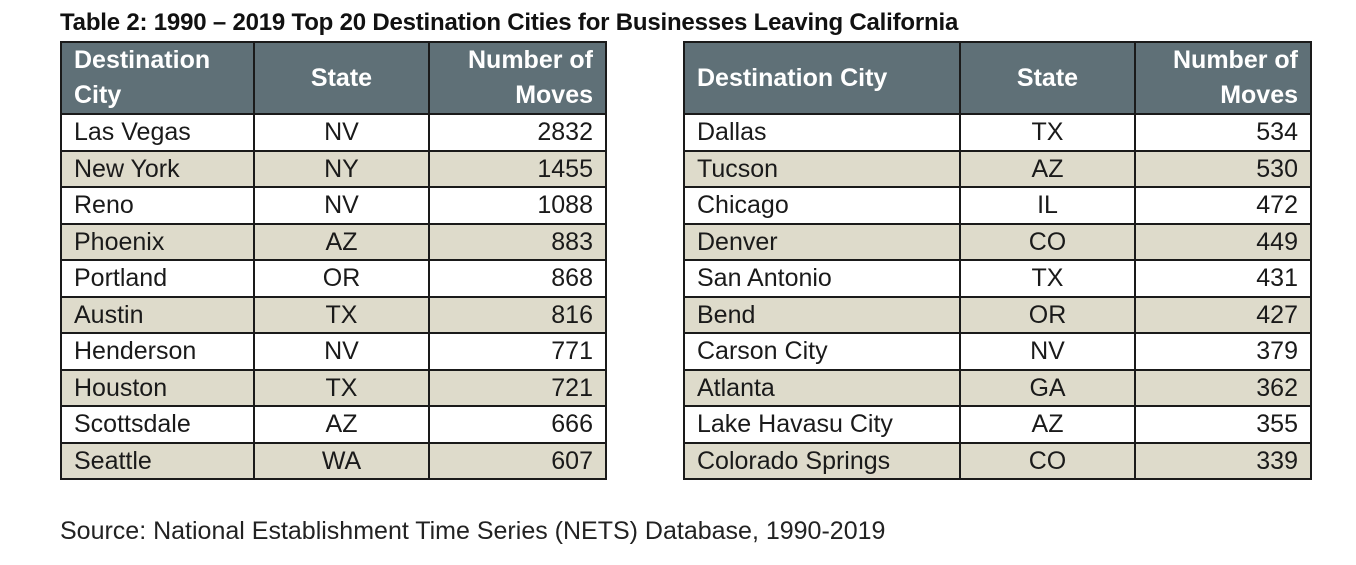 Image resolution: width=1356 pixels, height=565 pixels. Describe the element at coordinates (517, 132) in the screenshot. I see `cell-moves: 2832` at that location.